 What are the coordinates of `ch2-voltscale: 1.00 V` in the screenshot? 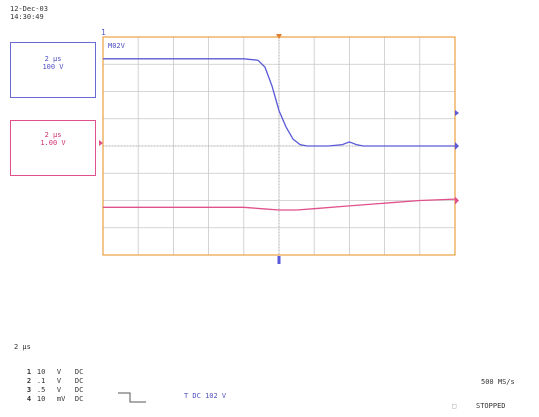 It's located at (53, 143).